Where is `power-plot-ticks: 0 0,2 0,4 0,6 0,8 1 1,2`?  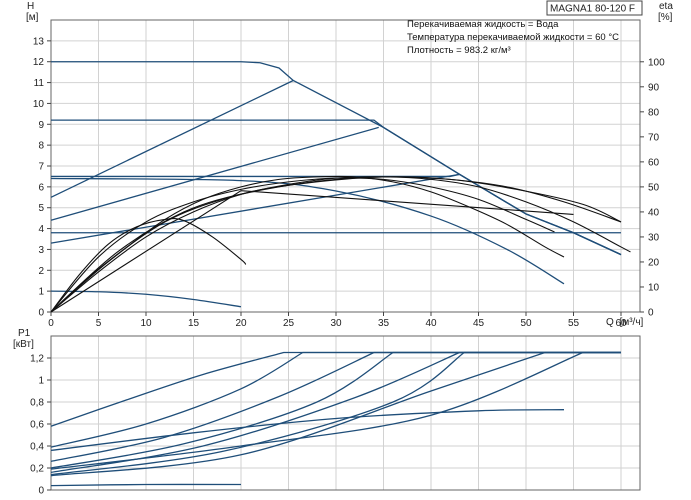
power-plot-ticks: 0 0,2 0,4 0,6 0,8 1 1,2 is located at coordinates (40, 425).